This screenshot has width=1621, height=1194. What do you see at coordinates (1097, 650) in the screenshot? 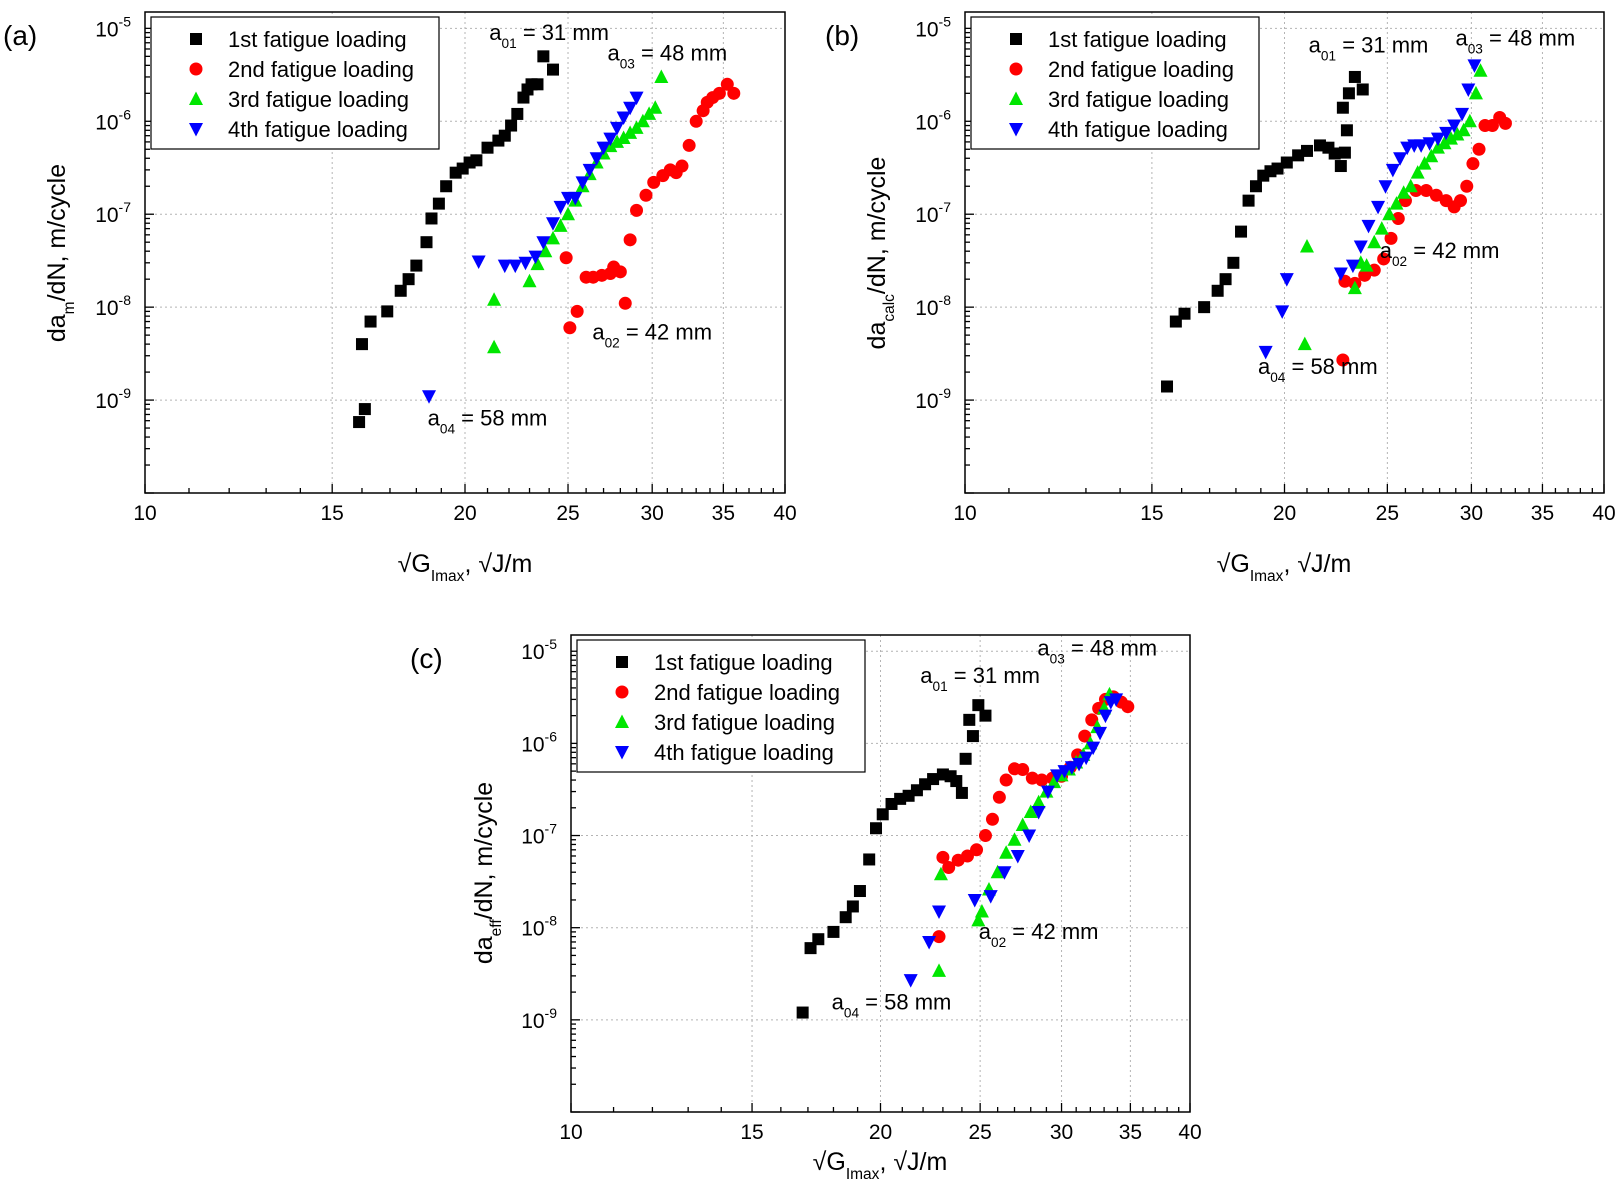
I see `annotation-label: a03 = 48 mm` at bounding box center [1097, 650].